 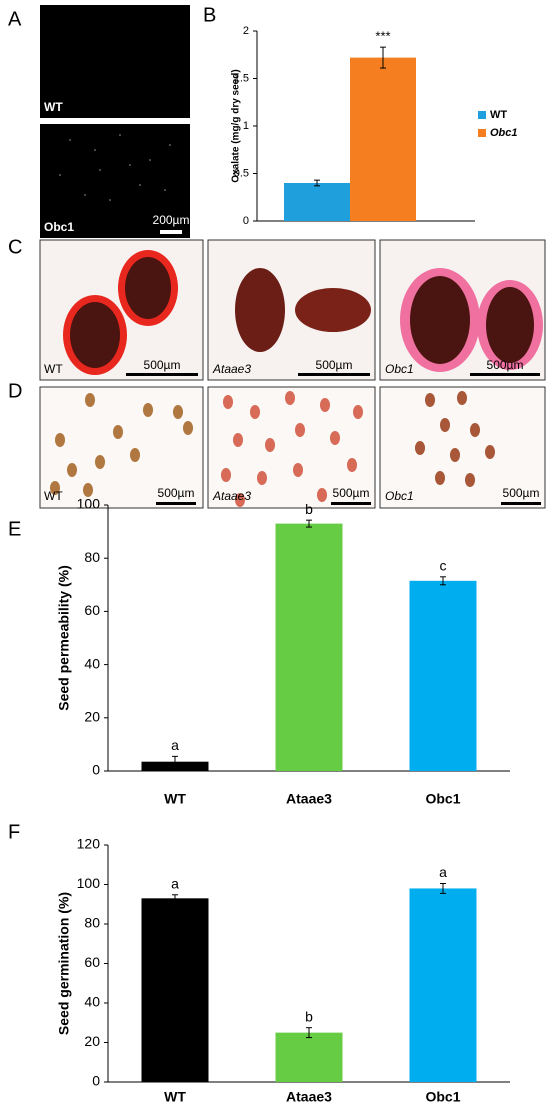 I want to click on panel-label: B, so click(x=209, y=15).